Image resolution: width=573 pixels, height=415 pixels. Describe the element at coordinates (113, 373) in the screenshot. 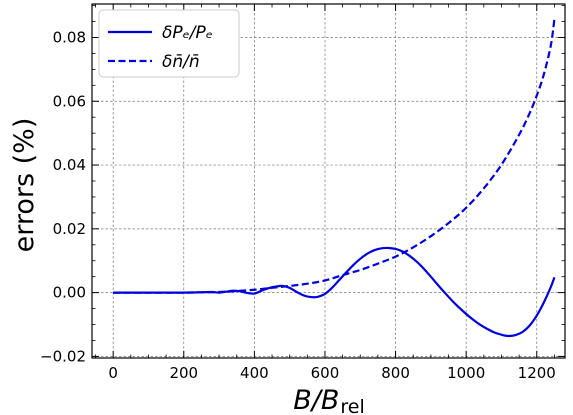

I see `x-tick-label: 0` at that location.